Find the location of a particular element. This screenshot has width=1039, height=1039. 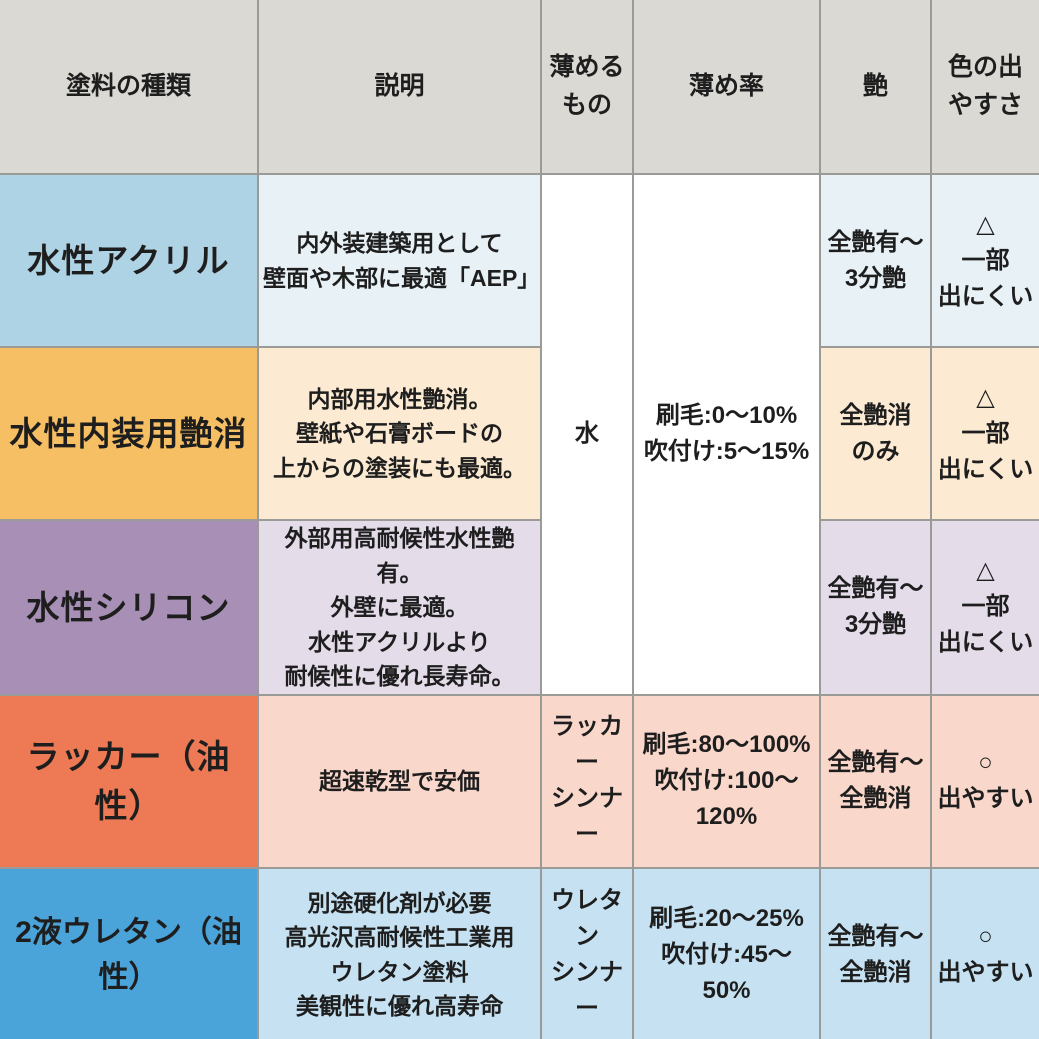

paint-name-cell: 水性内装用艶消 is located at coordinates (129, 433).